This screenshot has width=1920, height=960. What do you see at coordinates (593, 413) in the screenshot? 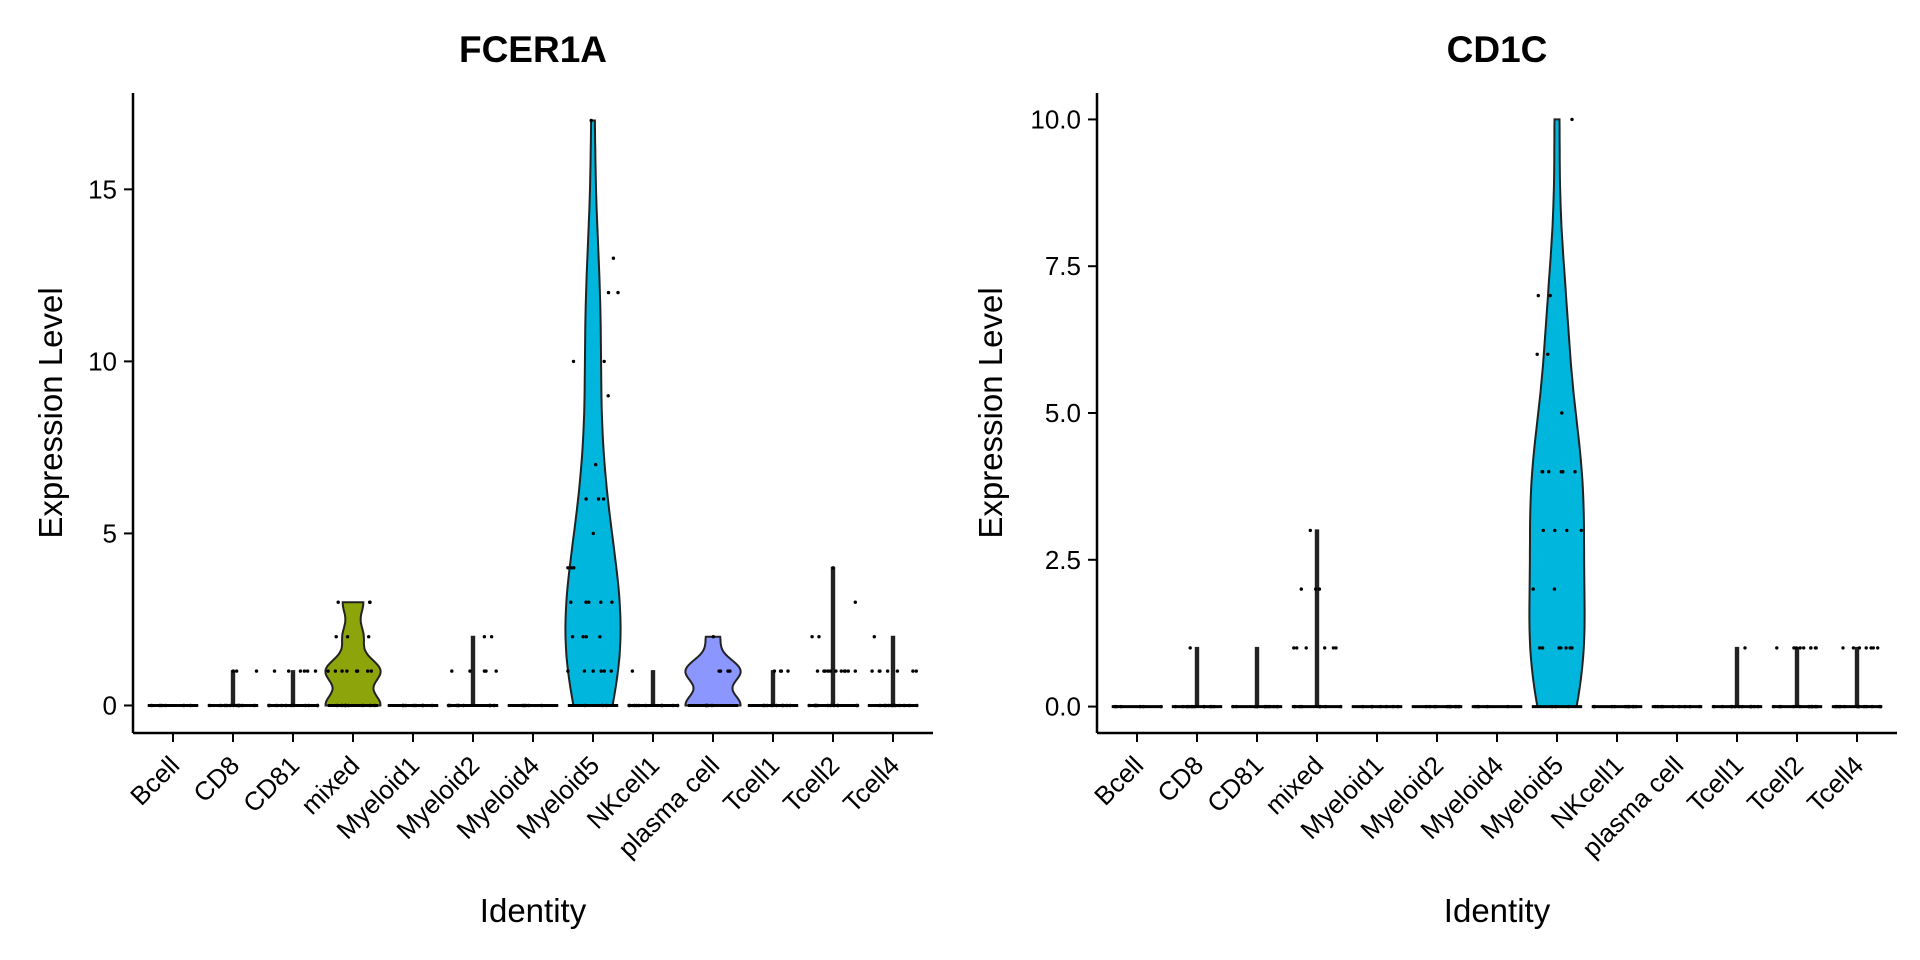
I see `violin-myeloid5` at bounding box center [593, 413].